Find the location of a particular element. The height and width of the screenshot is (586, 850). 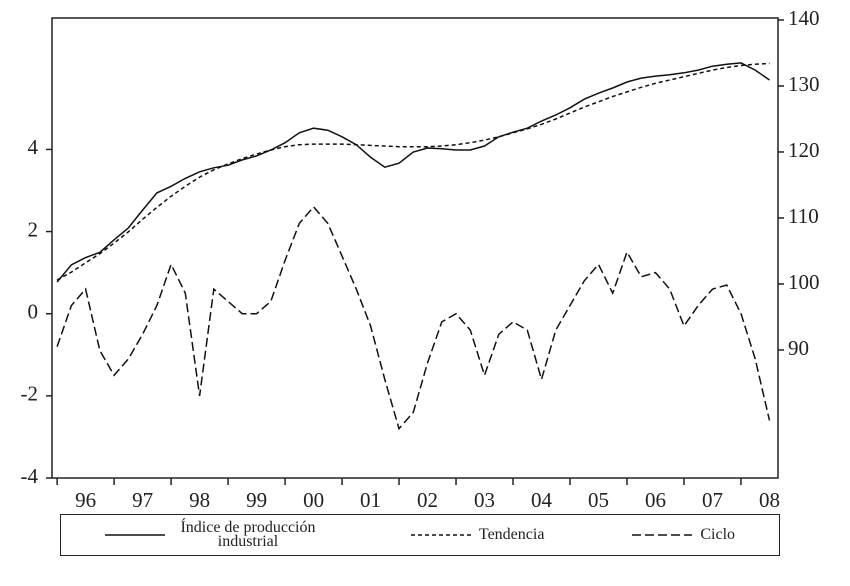

y2-tick-label: 130 is located at coordinates (804, 84).